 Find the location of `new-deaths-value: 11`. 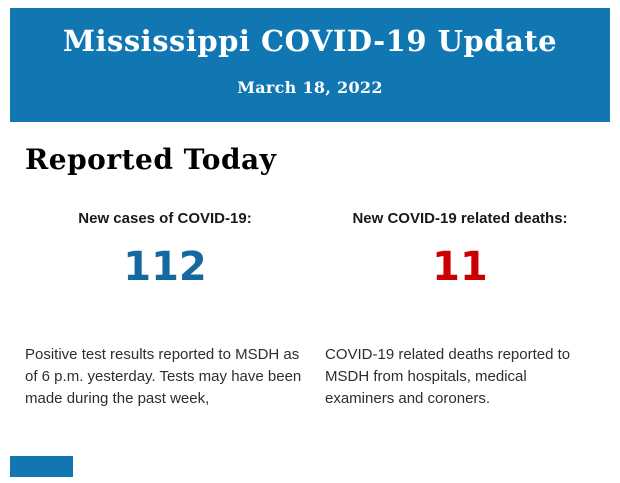

new-deaths-value: 11 is located at coordinates (460, 267).